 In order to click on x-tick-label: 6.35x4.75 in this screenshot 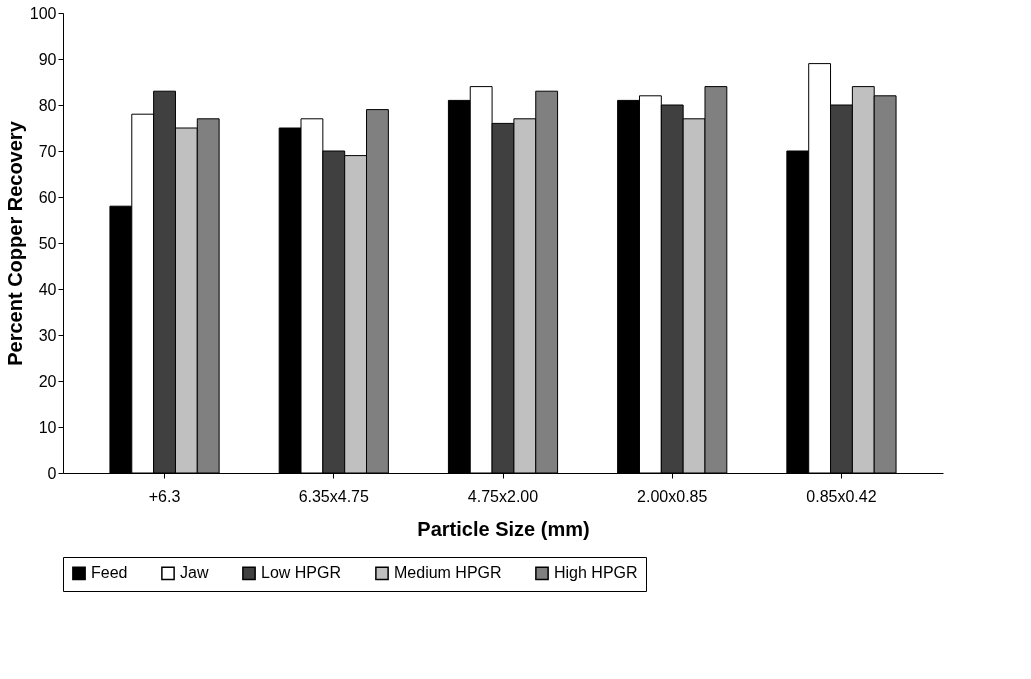, I will do `click(334, 496)`.